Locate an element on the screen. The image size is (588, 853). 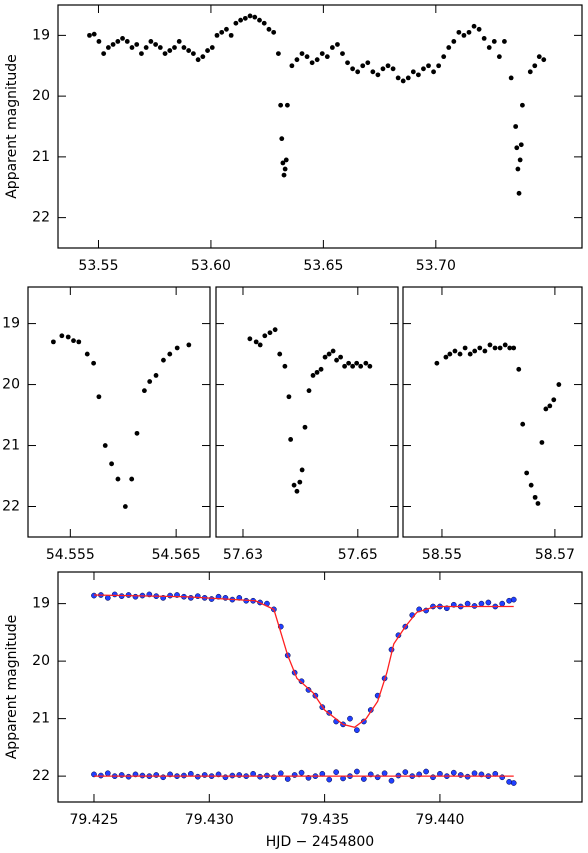
x-tick-label: 58.57 is located at coordinates (555, 555).